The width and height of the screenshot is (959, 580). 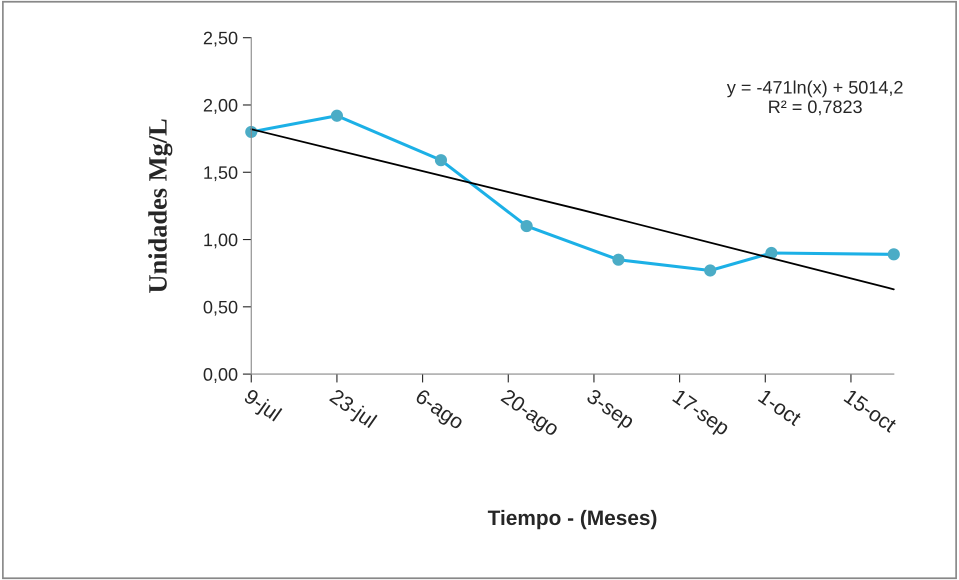 What do you see at coordinates (221, 308) in the screenshot?
I see `y-tick-label: 0,50` at bounding box center [221, 308].